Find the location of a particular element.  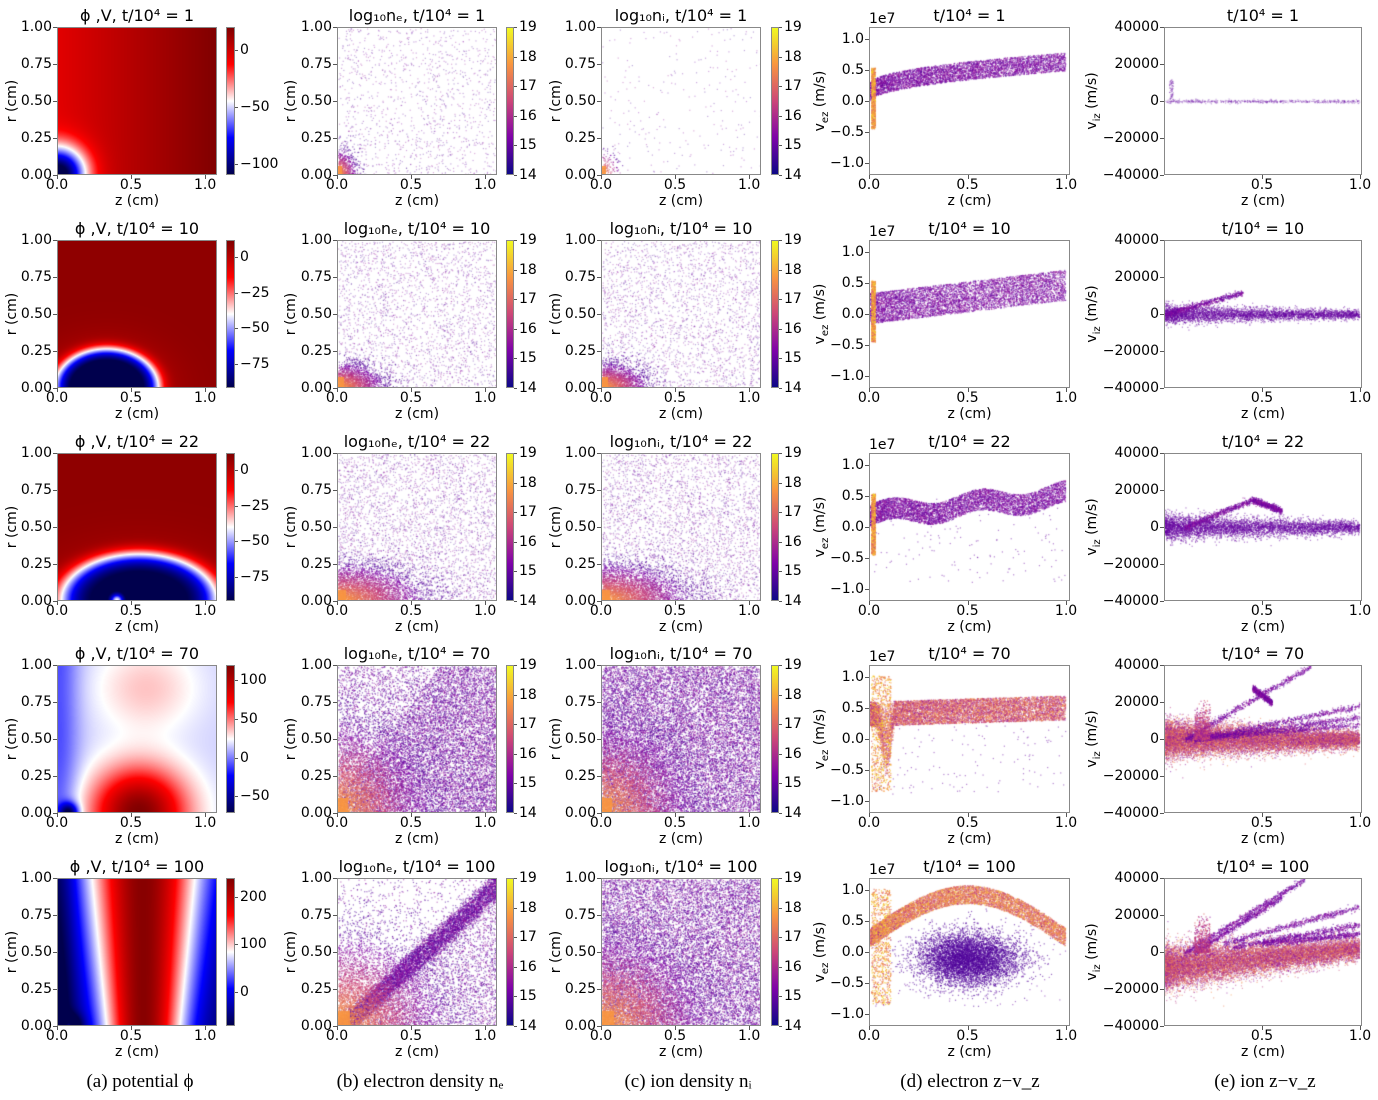

panel-e2-plot-area is located at coordinates (1263, 314).